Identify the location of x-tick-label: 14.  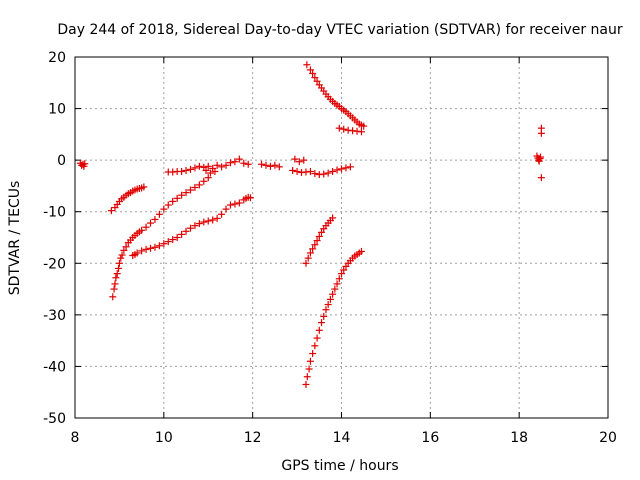
(342, 438).